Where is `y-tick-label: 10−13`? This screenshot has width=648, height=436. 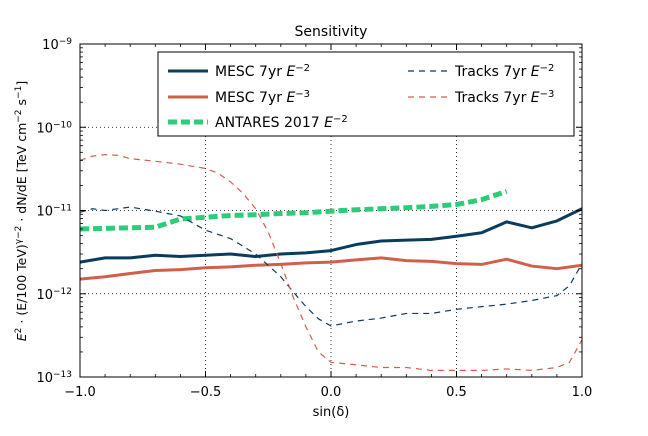 y-tick-label: 10−13 is located at coordinates (54, 378).